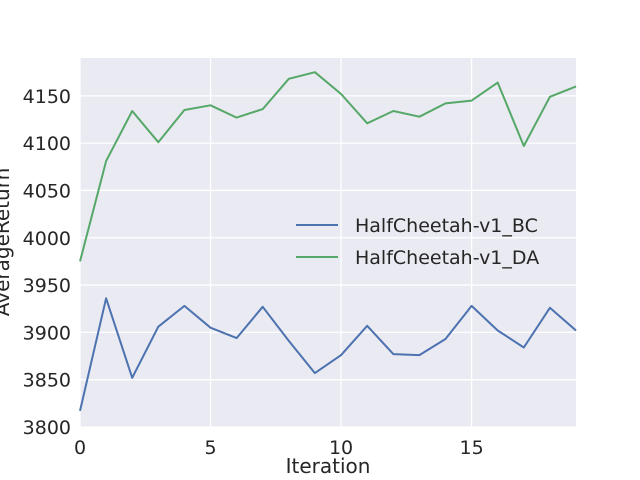 The image size is (640, 480). What do you see at coordinates (7, 242) in the screenshot?
I see `y-axis-label: AverageReturn` at bounding box center [7, 242].